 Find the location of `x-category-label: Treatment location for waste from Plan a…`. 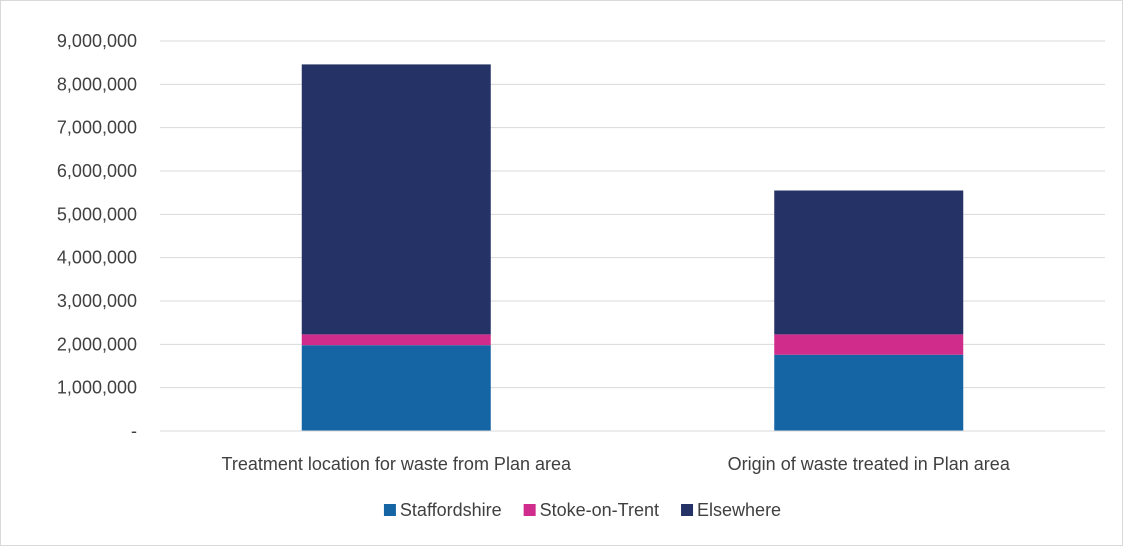

x-category-label: Treatment location for waste from Plan a… is located at coordinates (397, 464).